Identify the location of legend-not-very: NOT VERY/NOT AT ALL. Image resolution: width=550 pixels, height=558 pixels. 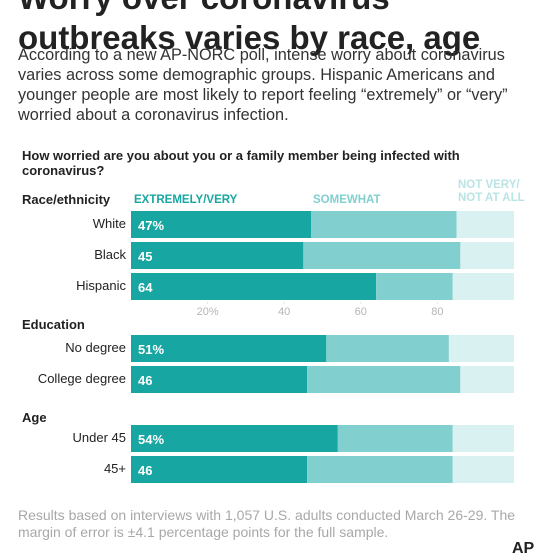
(491, 192).